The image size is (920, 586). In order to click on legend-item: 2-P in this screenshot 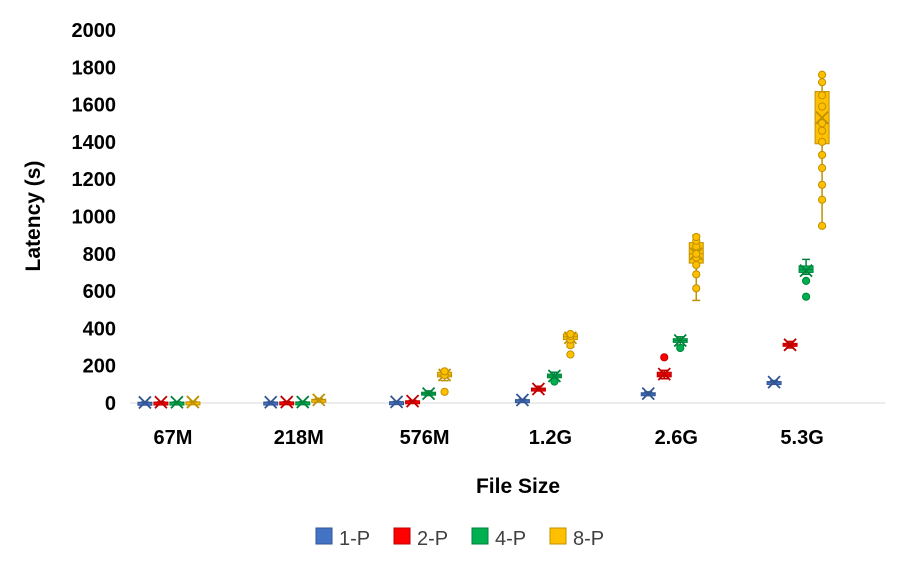, I will do `click(420, 538)`.